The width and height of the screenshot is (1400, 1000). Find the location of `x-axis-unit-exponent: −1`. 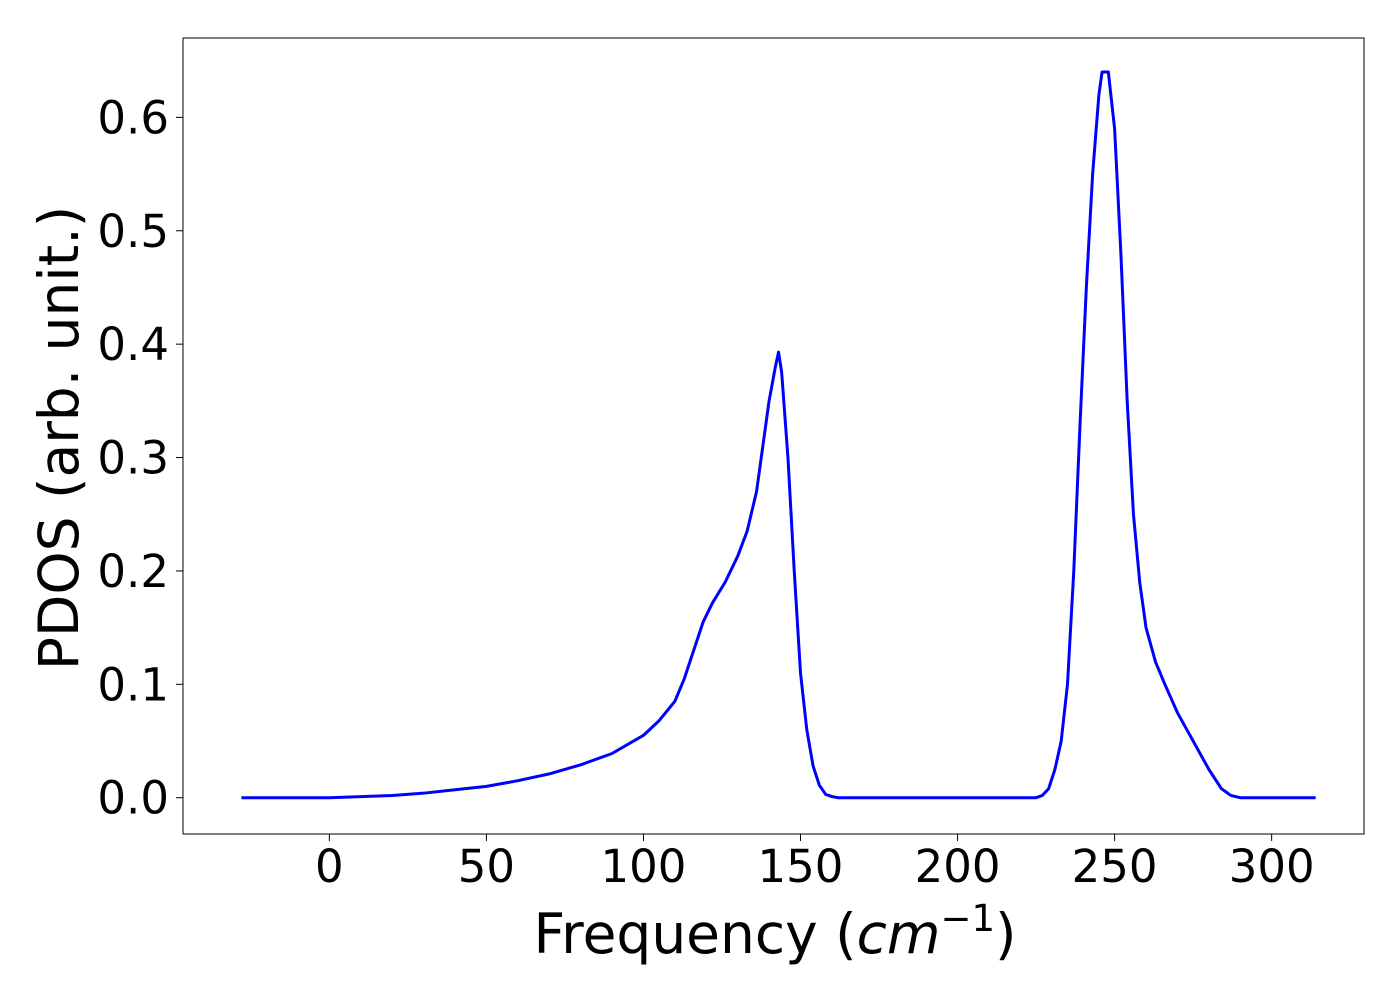

x-axis-unit-exponent: −1 is located at coordinates (967, 918).